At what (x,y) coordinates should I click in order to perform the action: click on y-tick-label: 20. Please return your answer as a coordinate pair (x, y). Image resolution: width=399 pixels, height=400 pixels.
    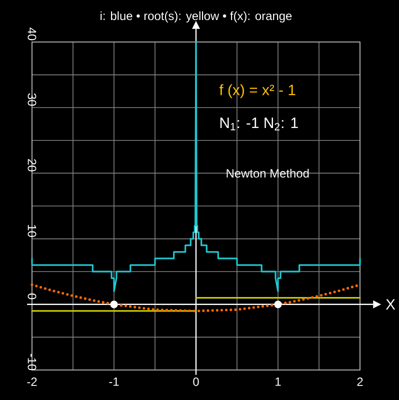
    Looking at the image, I should click on (32, 165).